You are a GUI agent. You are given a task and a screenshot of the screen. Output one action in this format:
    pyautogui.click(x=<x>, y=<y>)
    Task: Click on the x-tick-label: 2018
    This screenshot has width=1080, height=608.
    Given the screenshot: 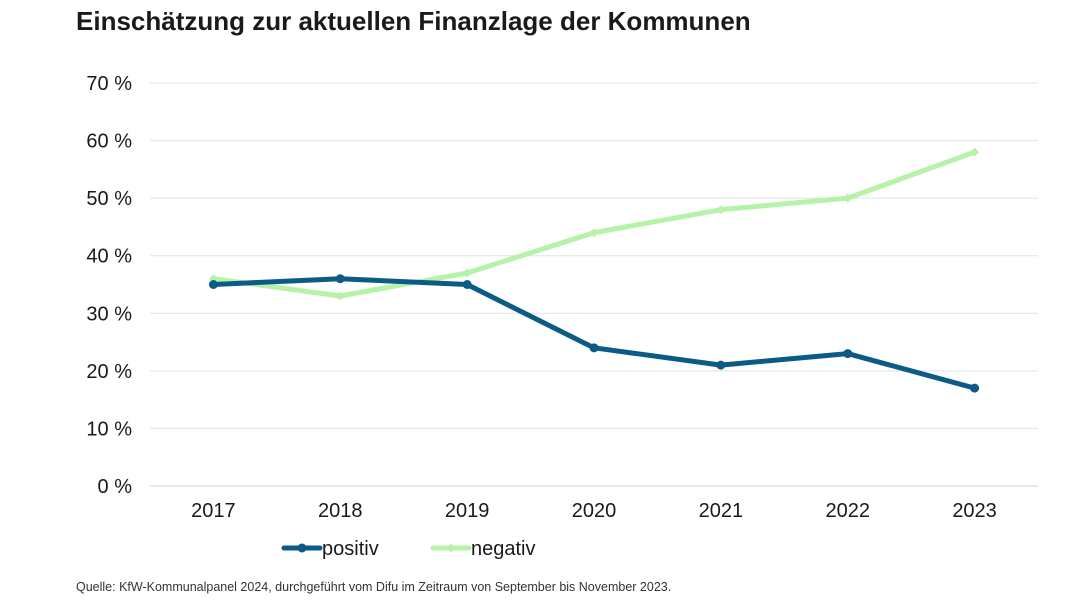 What is the action you would take?
    pyautogui.click(x=340, y=511)
    